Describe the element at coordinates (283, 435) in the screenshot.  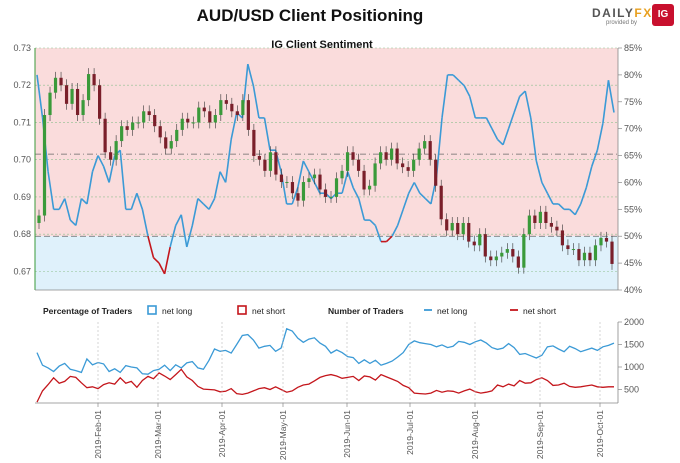
I see `date-tick-label: 2019-May-01` at that location.